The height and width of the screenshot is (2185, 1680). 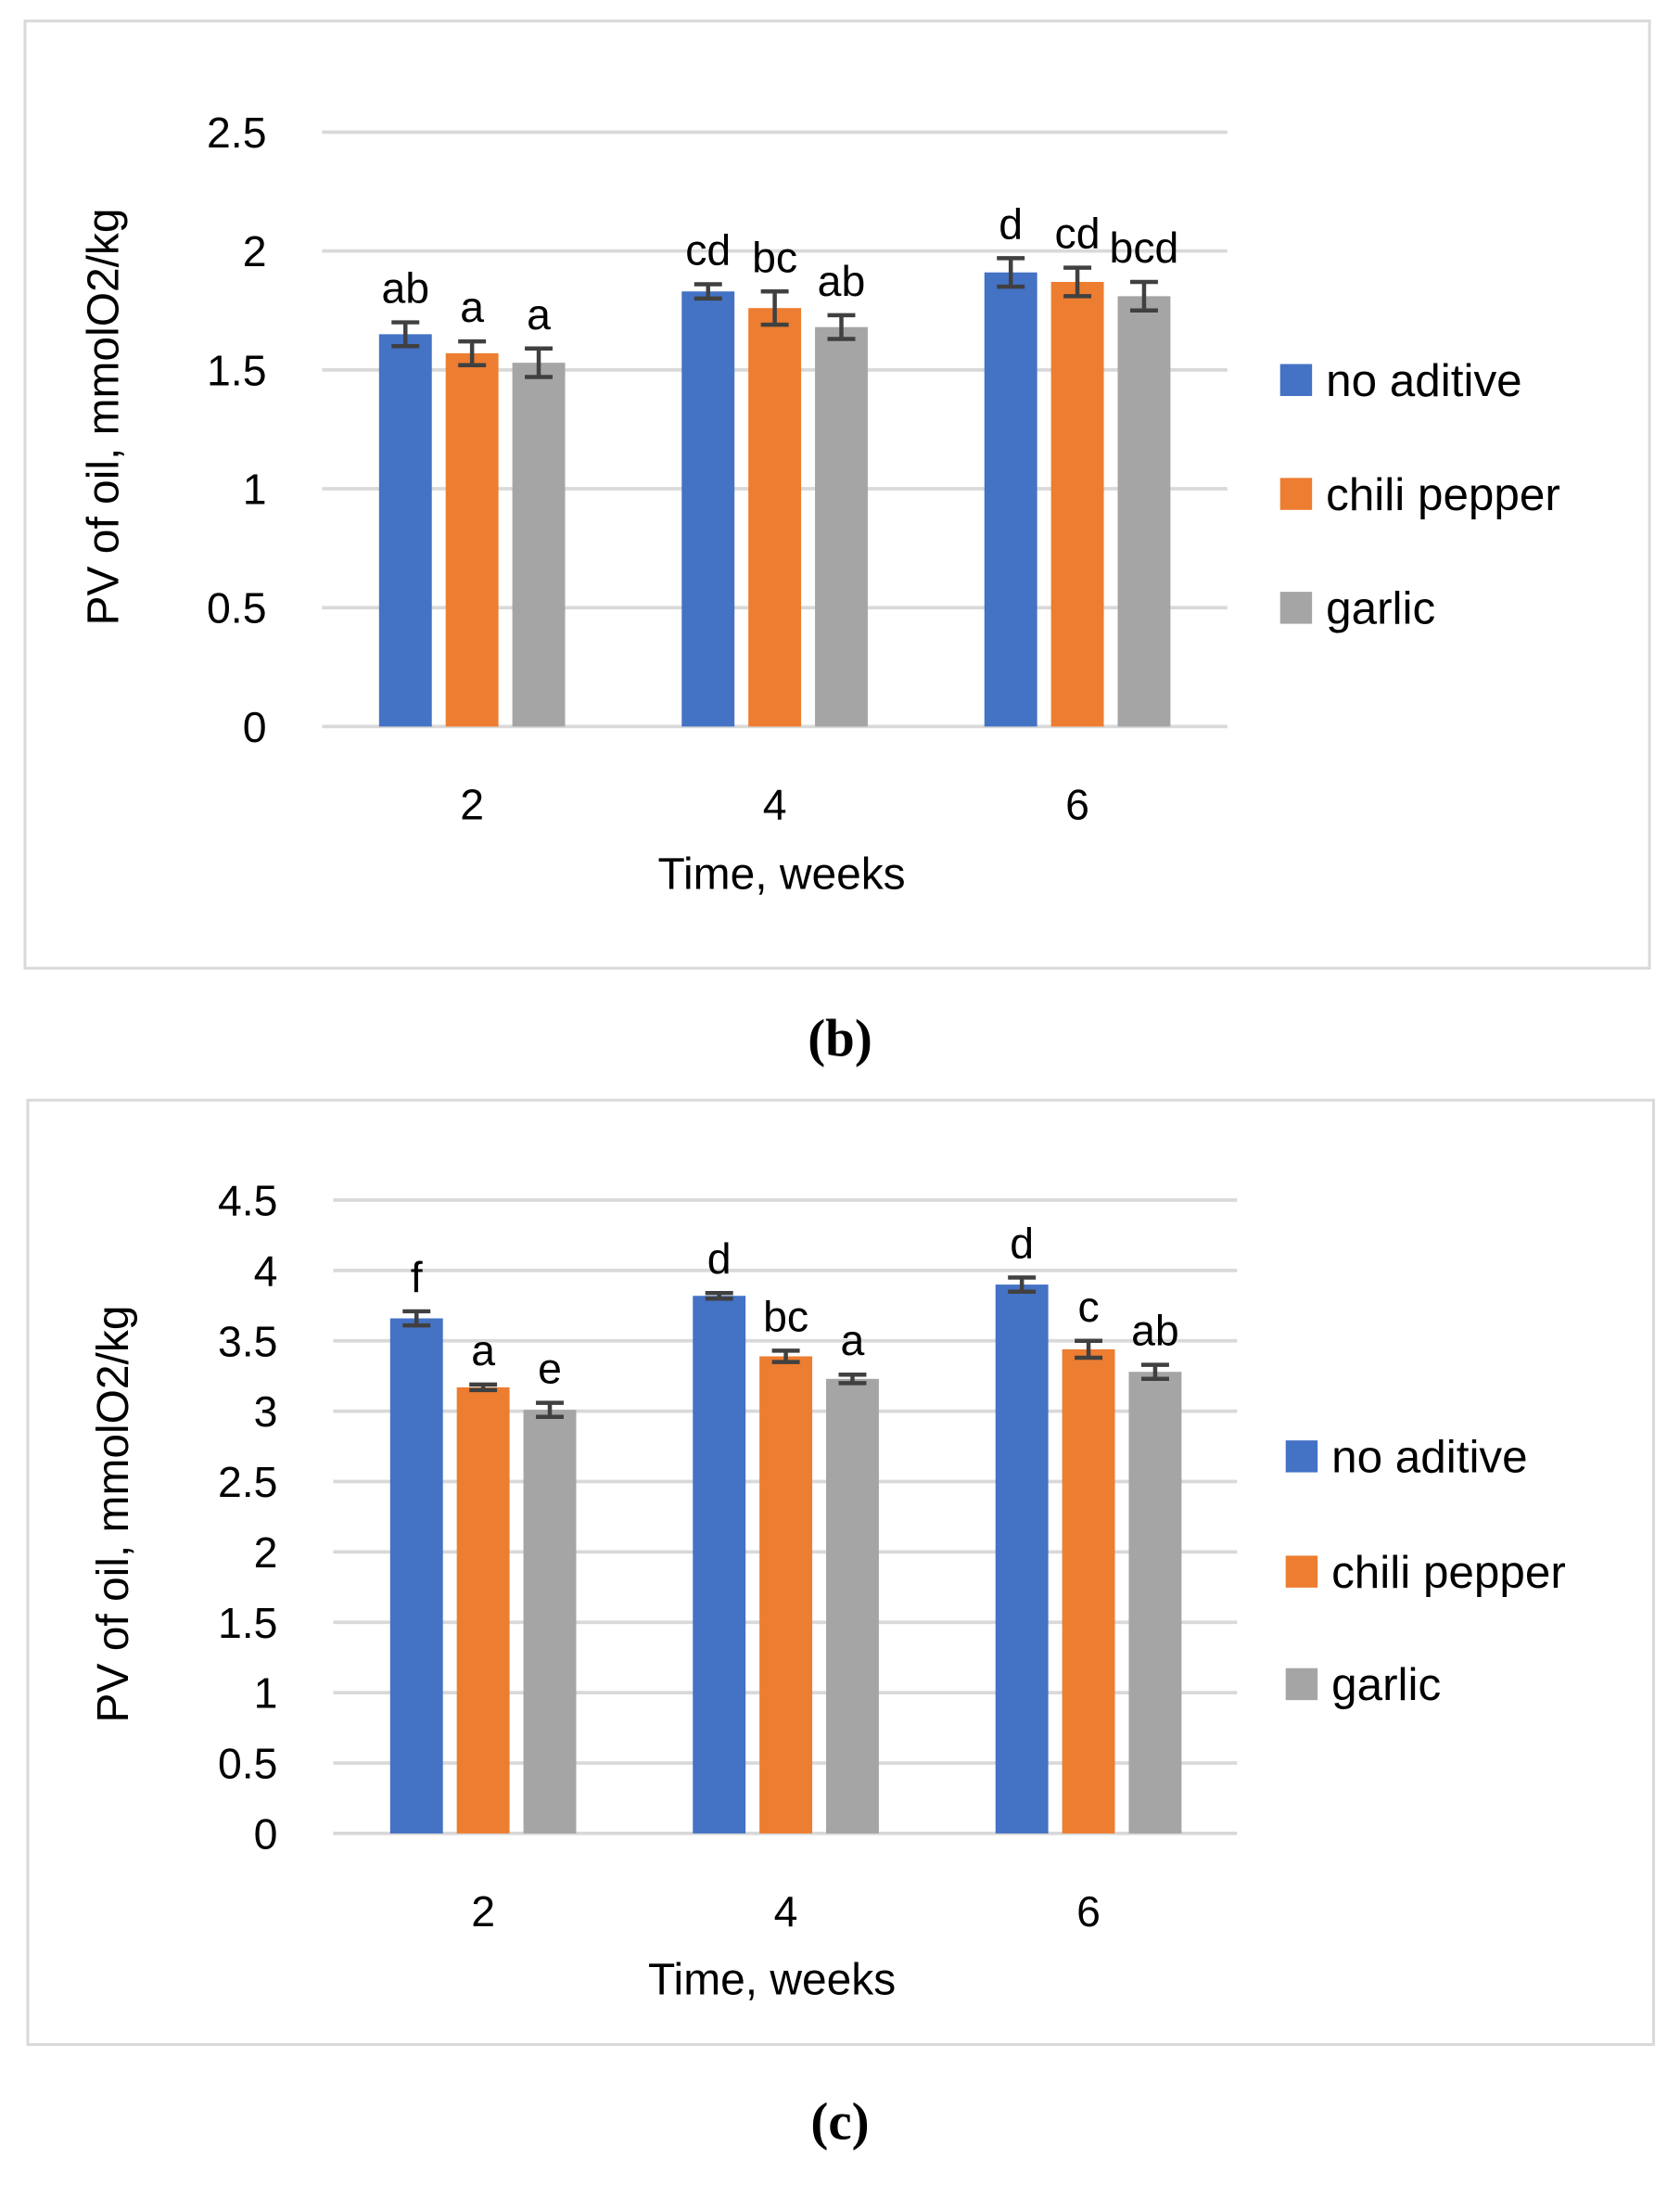 What do you see at coordinates (248, 1201) in the screenshot?
I see `y-tick-label: 4.5` at bounding box center [248, 1201].